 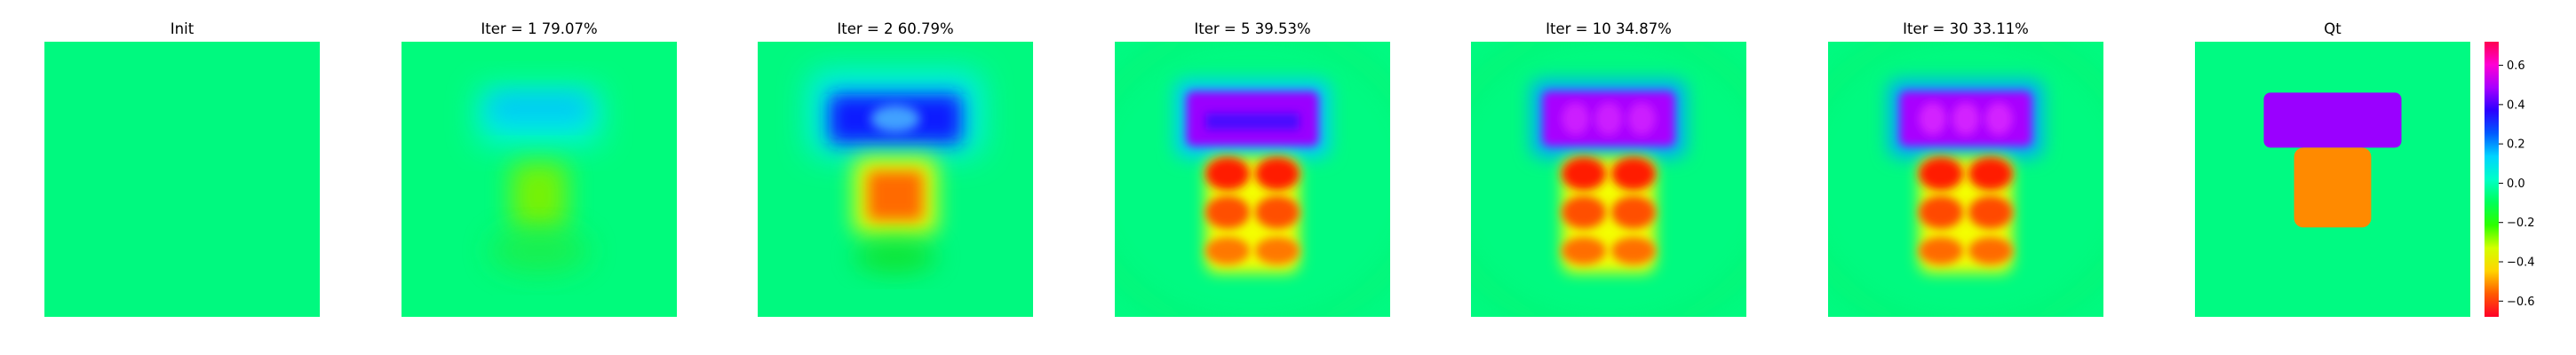 What do you see at coordinates (1252, 168) in the screenshot?
I see `heatmap-panel: Iter = 5 39.53%` at bounding box center [1252, 168].